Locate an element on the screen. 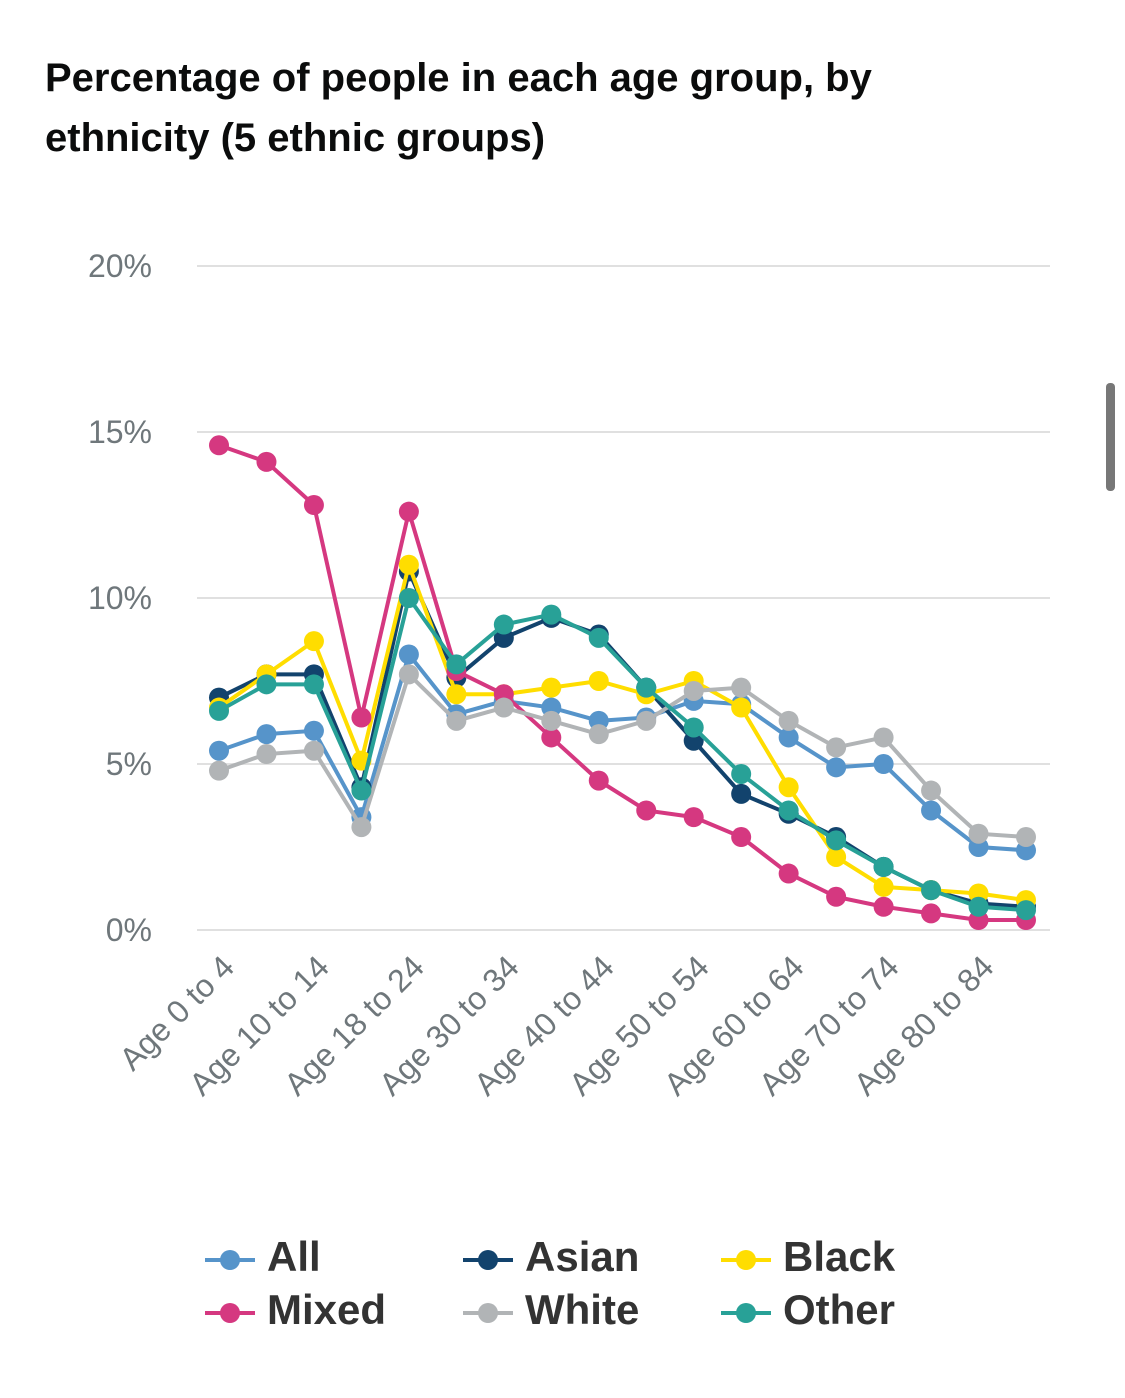 This screenshot has width=1125, height=1398. legend-label: Black is located at coordinates (839, 1256).